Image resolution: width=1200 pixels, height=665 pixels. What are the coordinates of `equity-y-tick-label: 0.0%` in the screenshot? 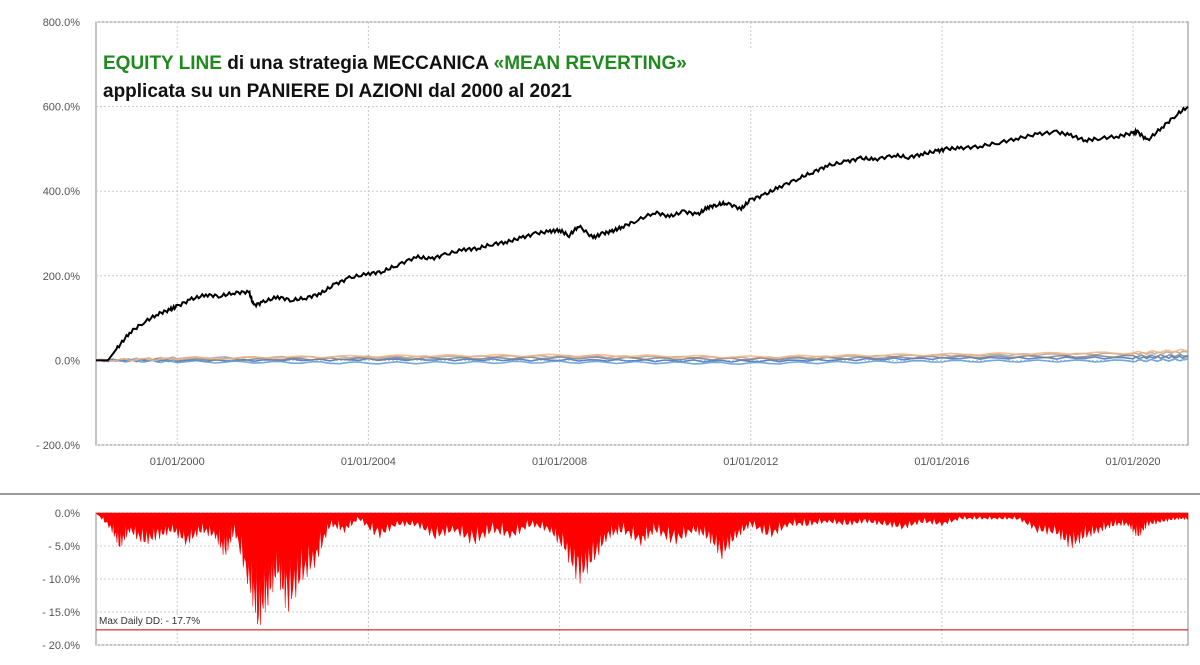 It's located at (67, 361).